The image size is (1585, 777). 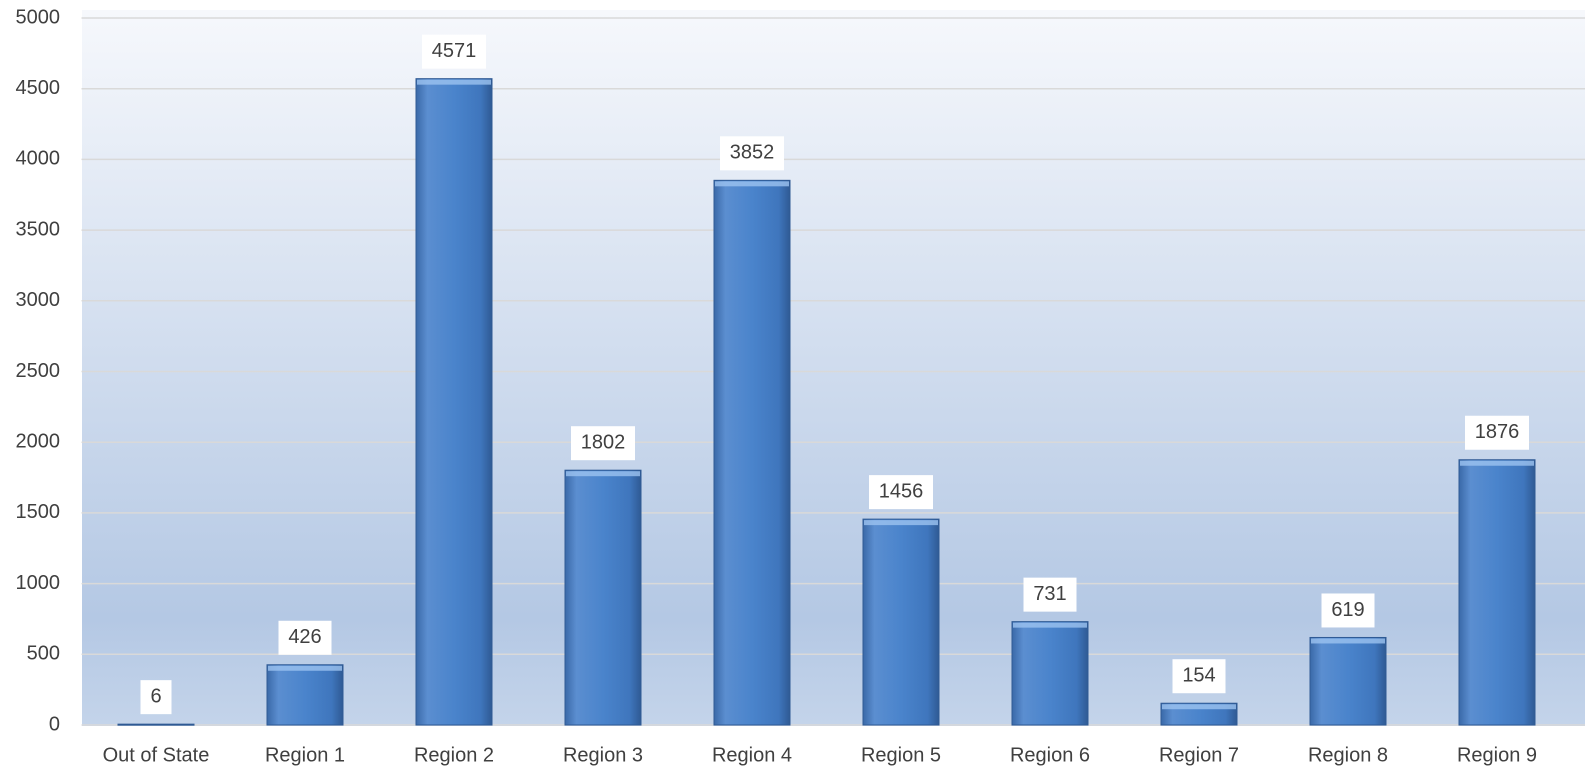 What do you see at coordinates (38, 300) in the screenshot?
I see `y-tick-label: 3000` at bounding box center [38, 300].